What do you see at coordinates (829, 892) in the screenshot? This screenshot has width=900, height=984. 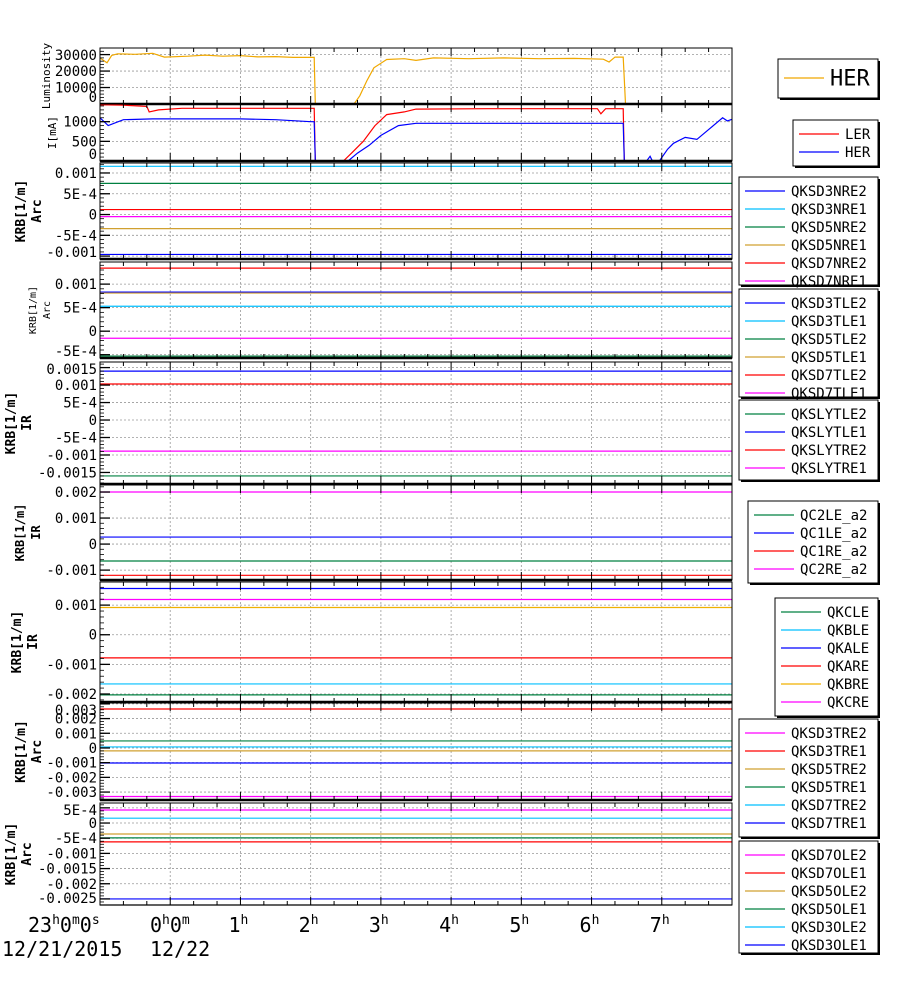 I see `legend-label: QKSD5OLE2` at bounding box center [829, 892].